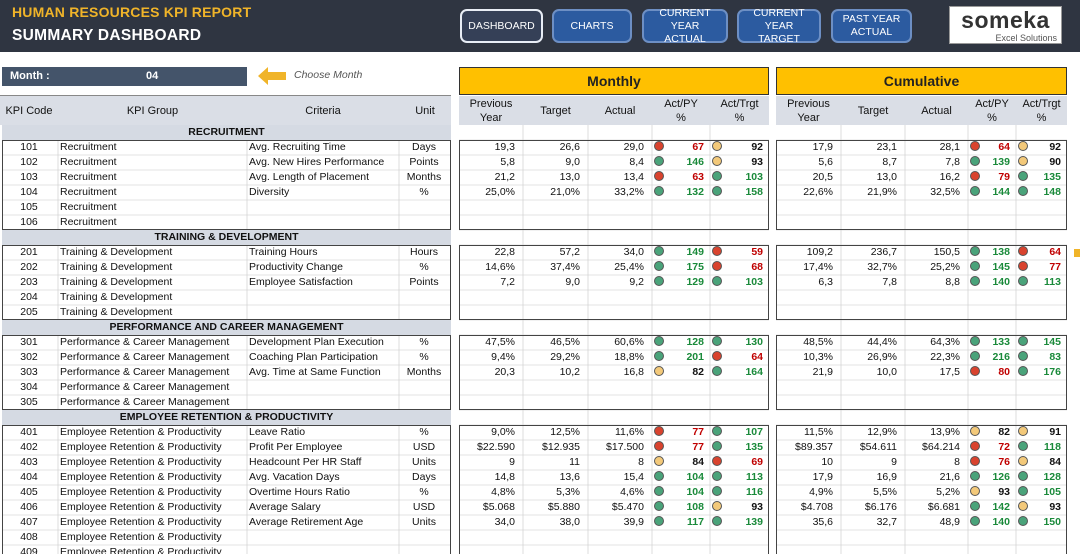 The width and height of the screenshot is (1080, 554). Describe the element at coordinates (952, 282) in the screenshot. I see `c-value: 8,8` at that location.